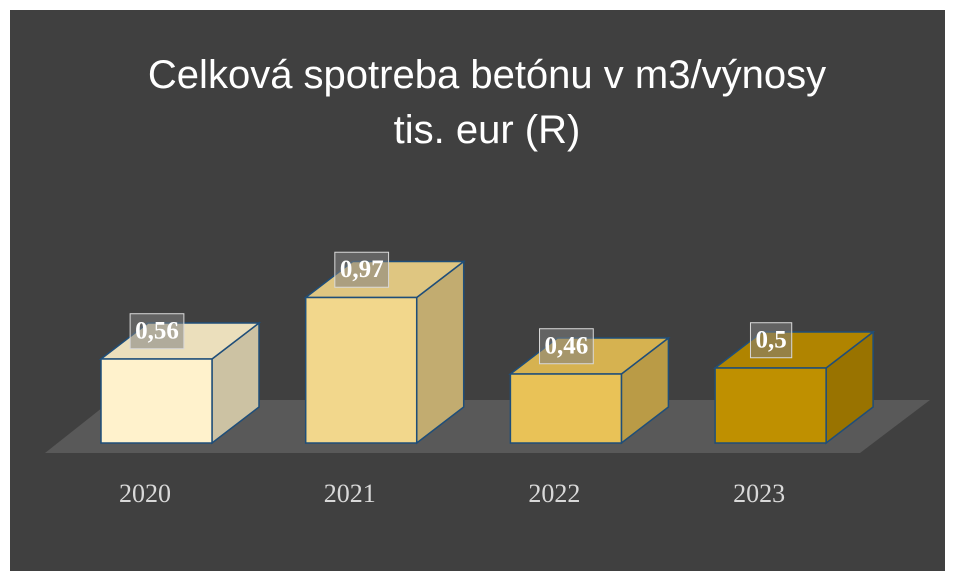 The height and width of the screenshot is (581, 955). What do you see at coordinates (145, 493) in the screenshot?
I see `x-tick-label: 2020` at bounding box center [145, 493].